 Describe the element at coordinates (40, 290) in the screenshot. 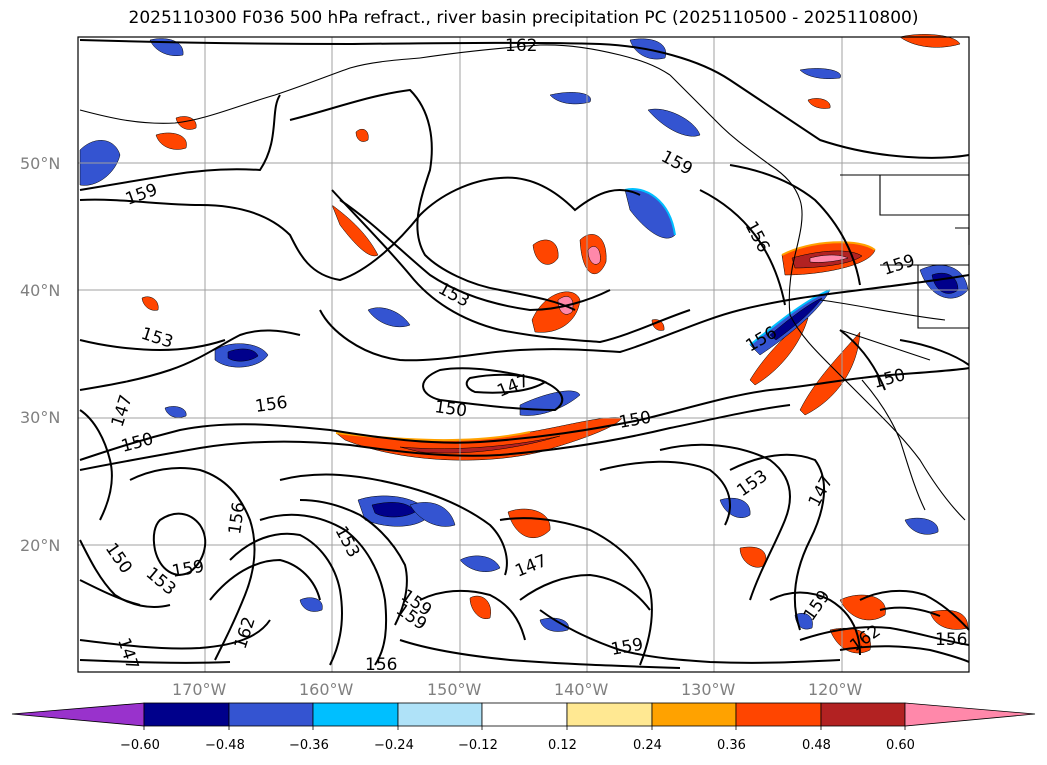

I see `lat-label-40n: 40°N` at that location.